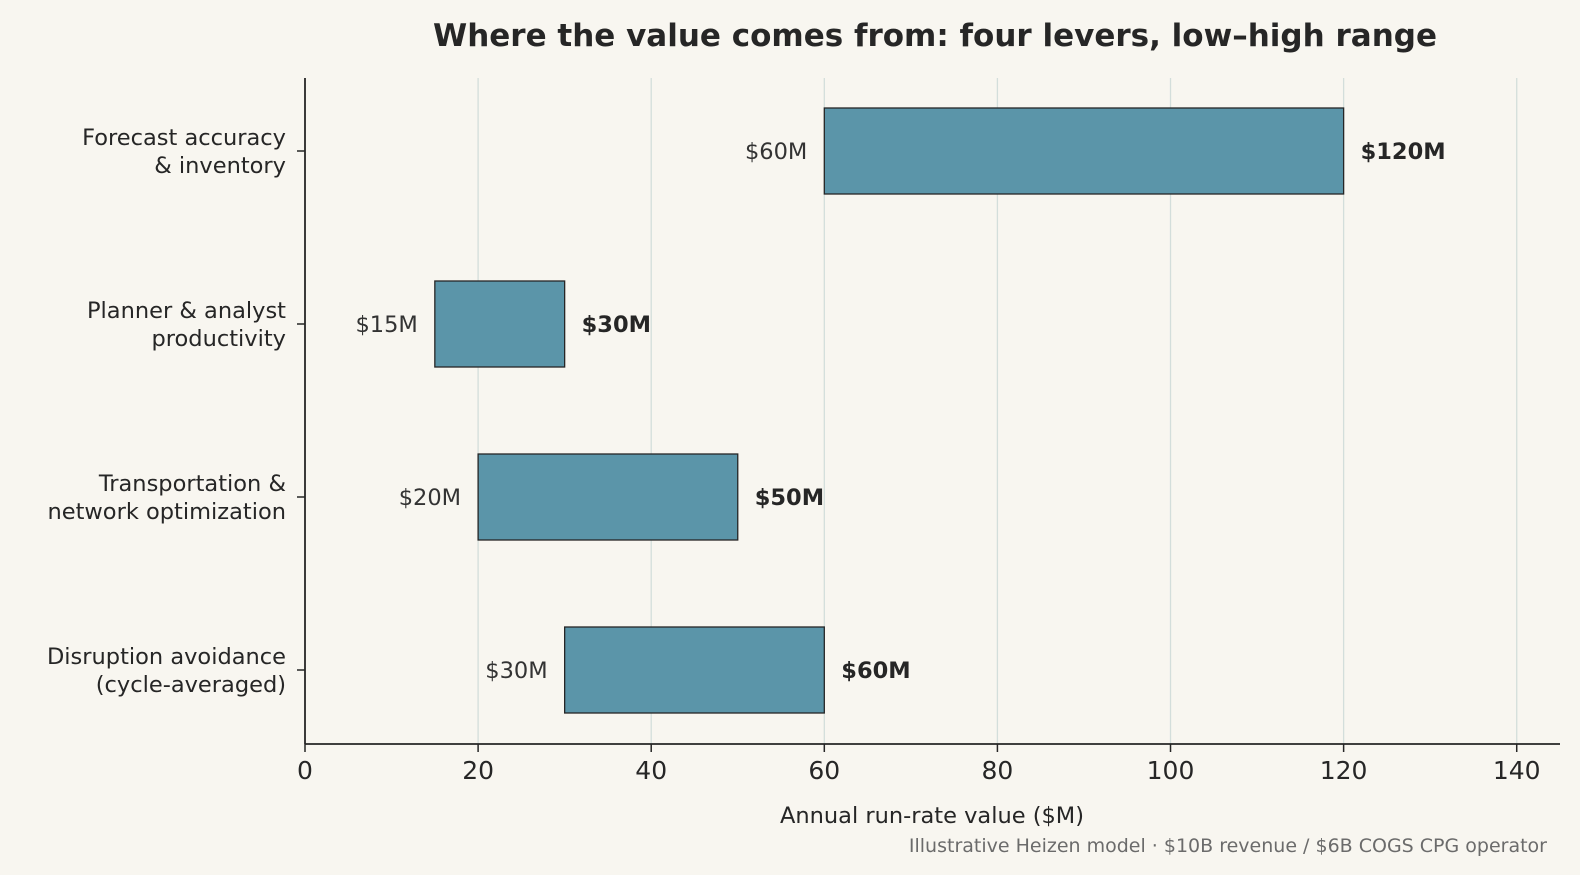 The image size is (1580, 875). I want to click on low-value-label: $15M, so click(386, 325).